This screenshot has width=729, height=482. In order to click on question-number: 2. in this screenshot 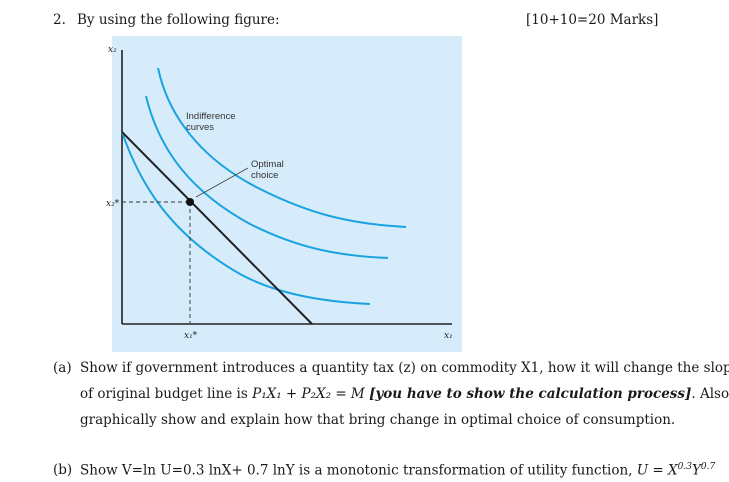, I will do `click(59, 20)`.